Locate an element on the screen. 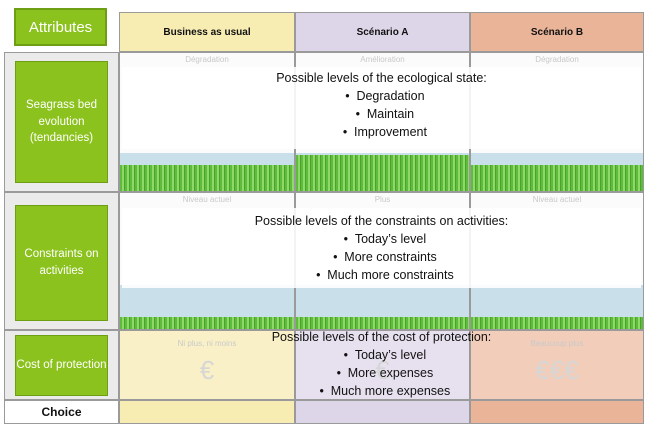  choice-label: Choice is located at coordinates (61, 412).